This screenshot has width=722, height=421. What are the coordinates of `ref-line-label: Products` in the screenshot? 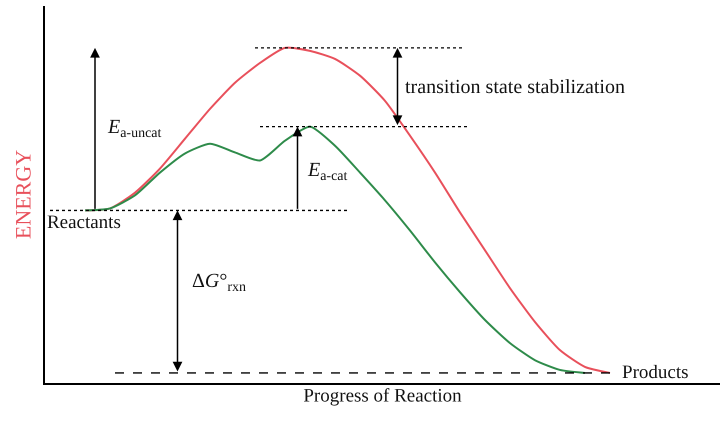 It's located at (655, 372).